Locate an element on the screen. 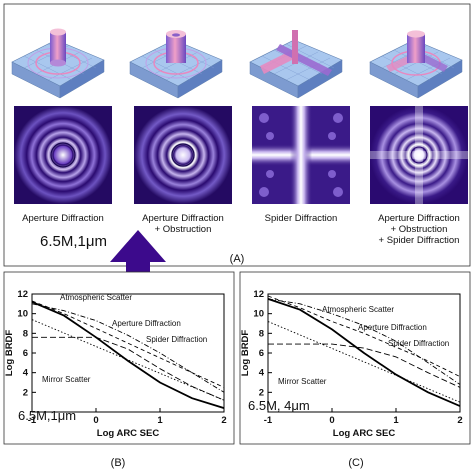 This screenshot has width=474, height=474. series-line-aperture-diffraction is located at coordinates (128, 344).